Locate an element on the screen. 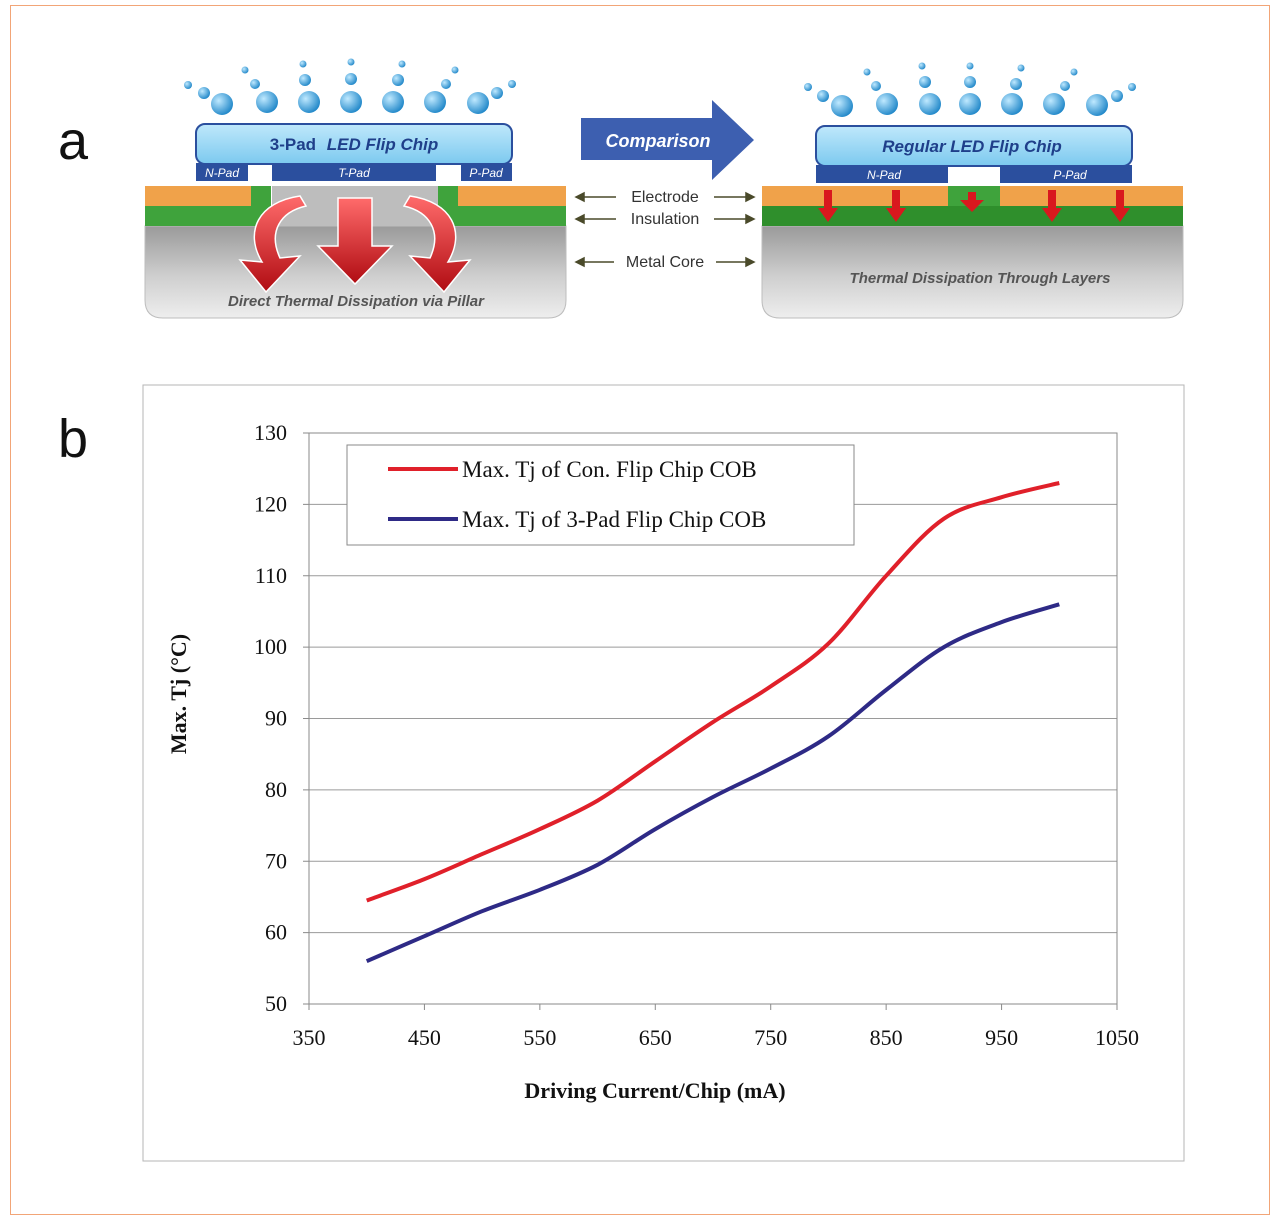 Image resolution: width=1280 pixels, height=1222 pixels. ytick-label-70: 70 is located at coordinates (276, 860).